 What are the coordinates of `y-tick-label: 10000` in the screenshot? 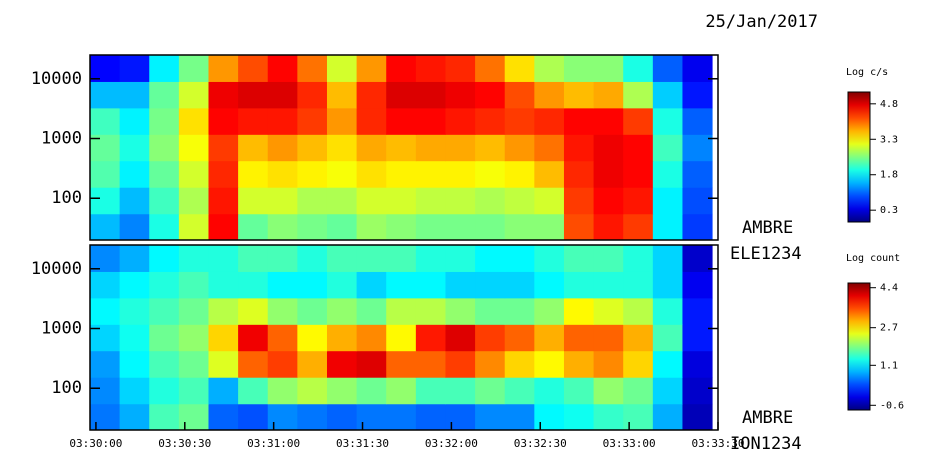 It's located at (56, 79).